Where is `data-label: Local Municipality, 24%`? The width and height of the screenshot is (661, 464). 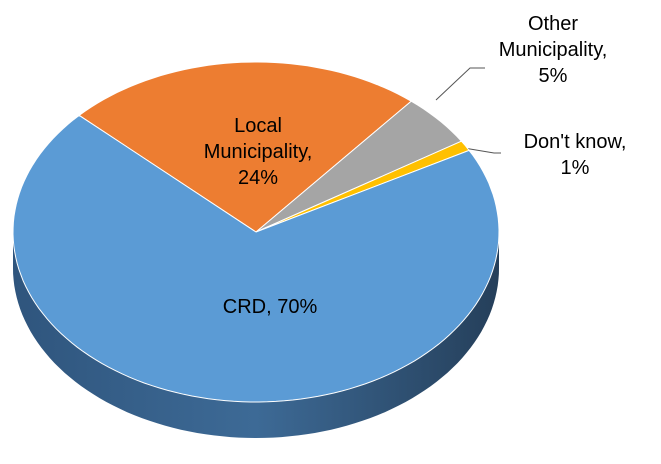
data-label: Local Municipality, 24% is located at coordinates (258, 152).